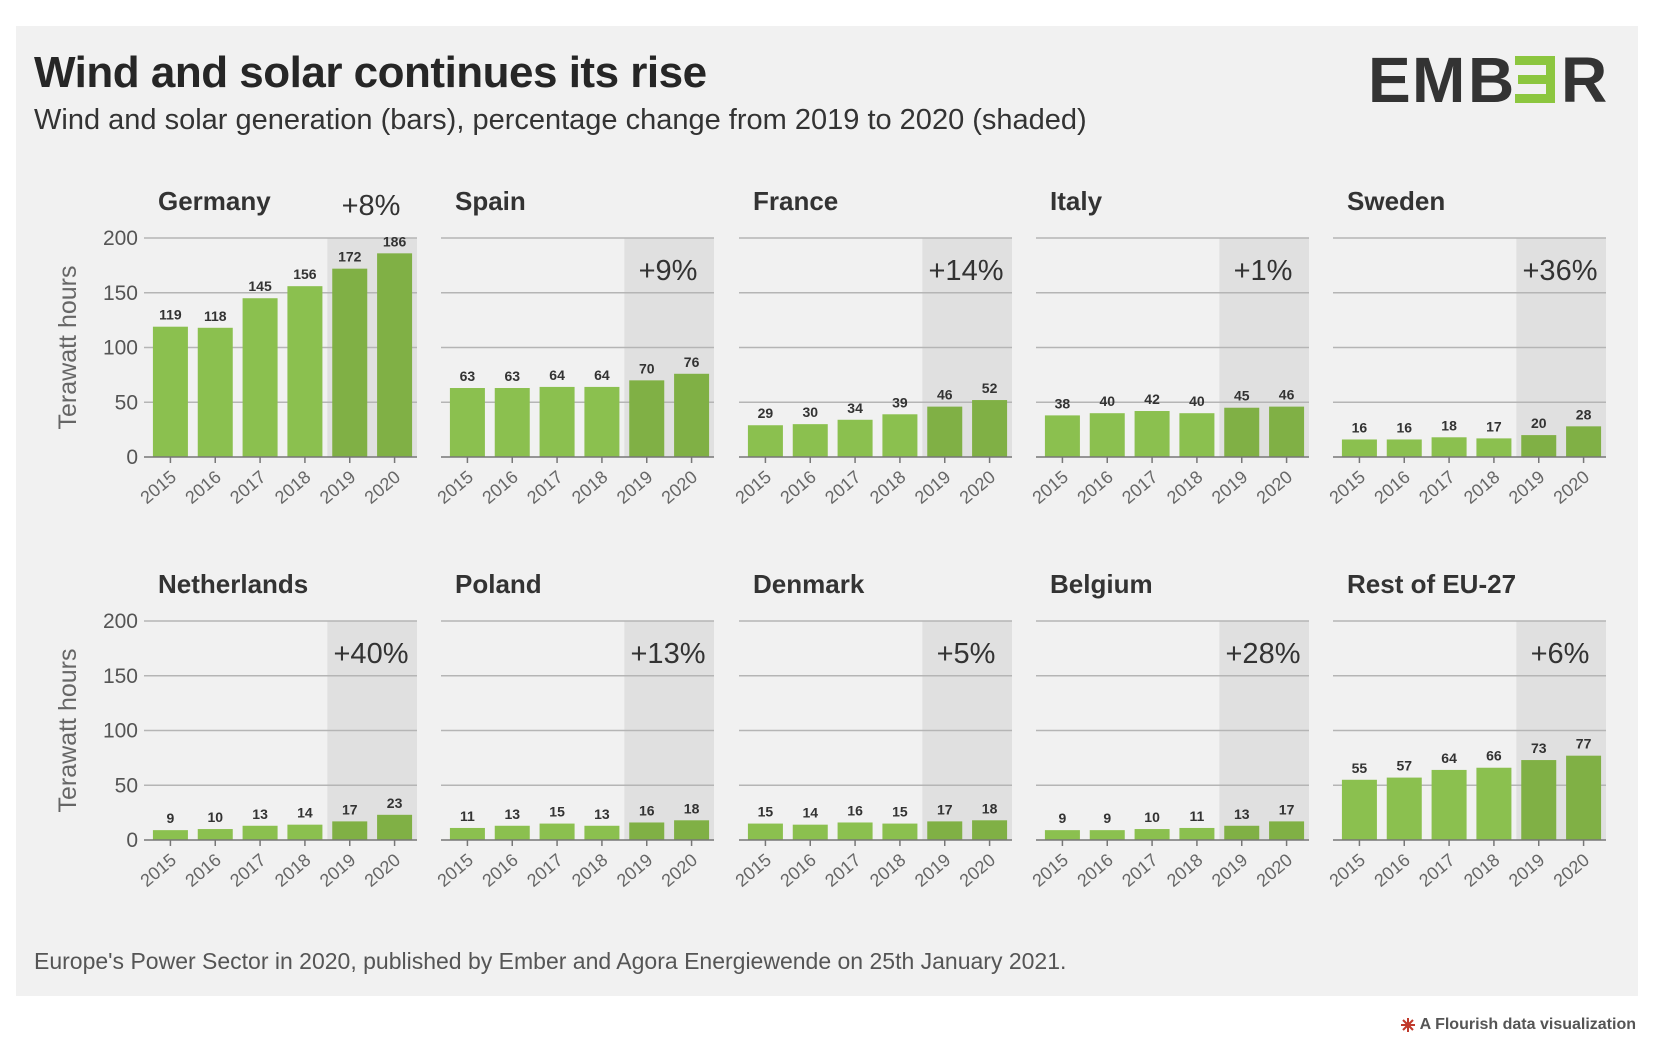 This screenshot has height=1050, width=1654. Describe the element at coordinates (1152, 399) in the screenshot. I see `data-label: 42` at that location.